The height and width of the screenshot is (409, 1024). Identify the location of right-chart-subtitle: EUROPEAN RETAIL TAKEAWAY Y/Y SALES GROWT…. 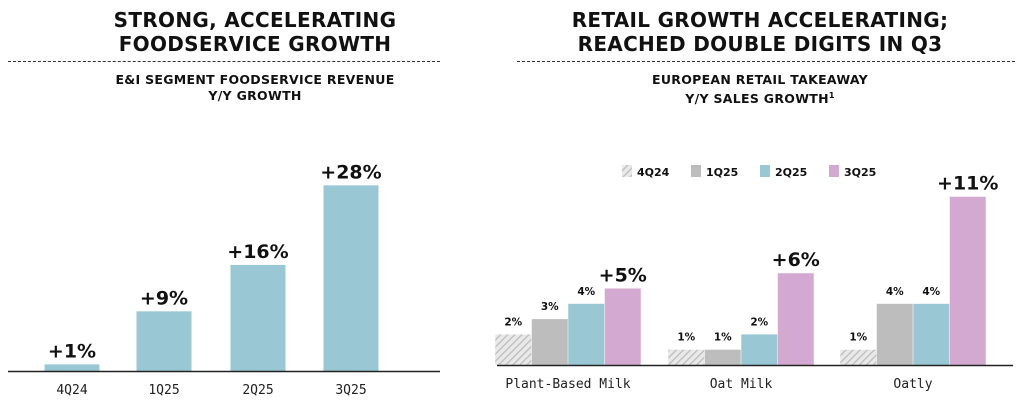
(760, 89).